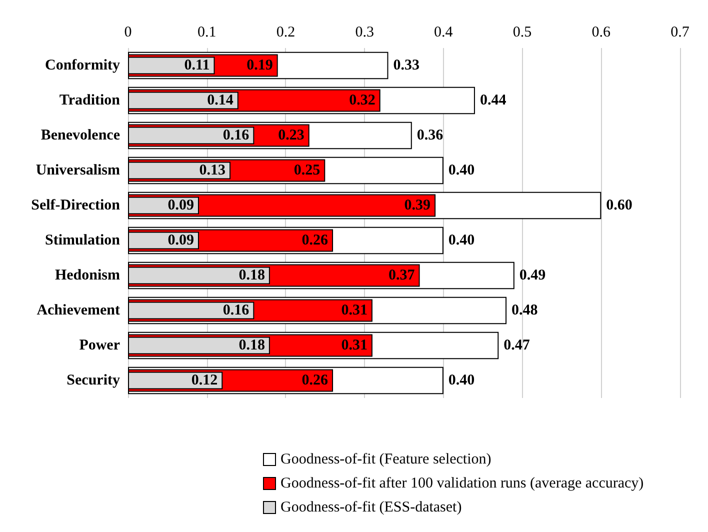 The height and width of the screenshot is (532, 708). Describe the element at coordinates (517, 346) in the screenshot. I see `data-label: 0.47` at that location.